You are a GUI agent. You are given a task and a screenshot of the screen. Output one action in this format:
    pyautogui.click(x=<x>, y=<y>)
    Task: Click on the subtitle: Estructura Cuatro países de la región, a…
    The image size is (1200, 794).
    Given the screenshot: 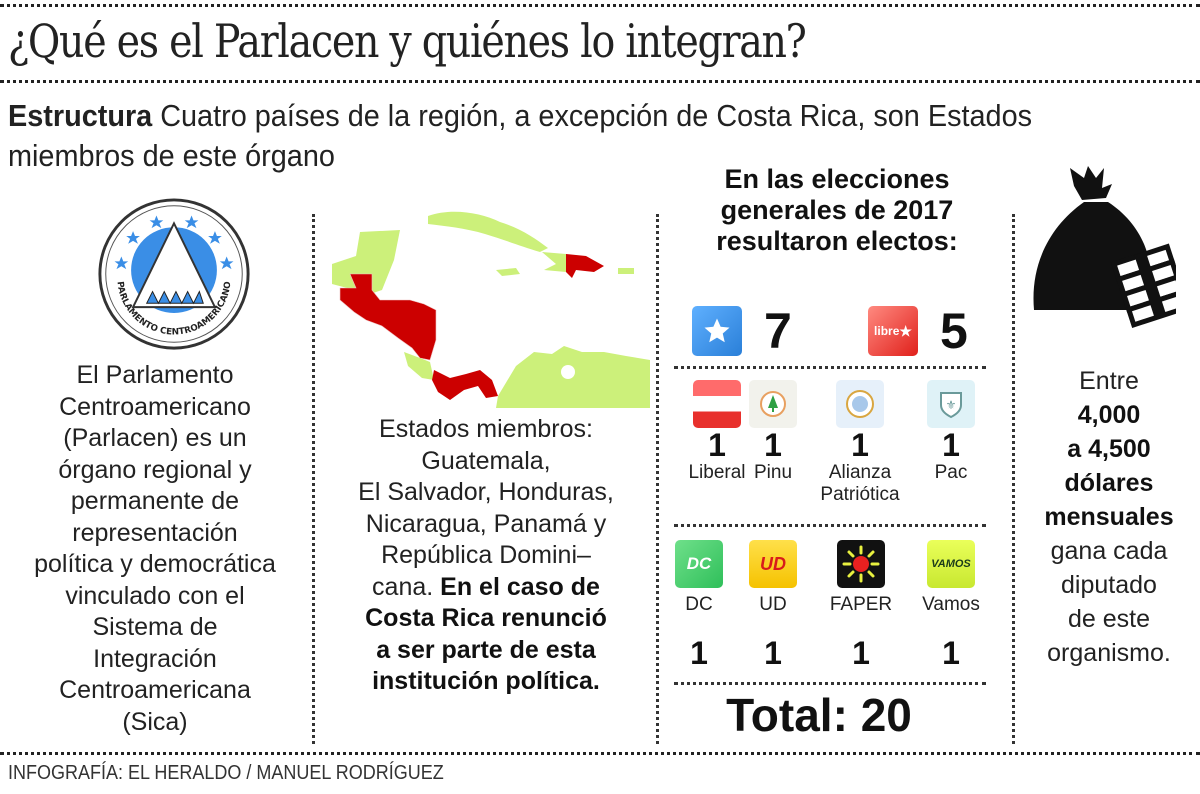 What is the action you would take?
    pyautogui.click(x=561, y=136)
    